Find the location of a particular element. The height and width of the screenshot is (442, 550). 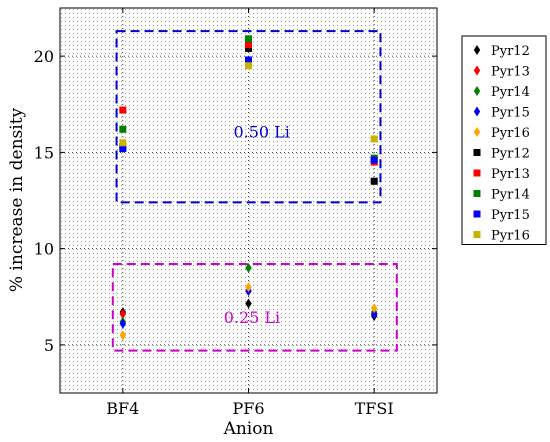

x-tick-label: TFSI is located at coordinates (374, 408).